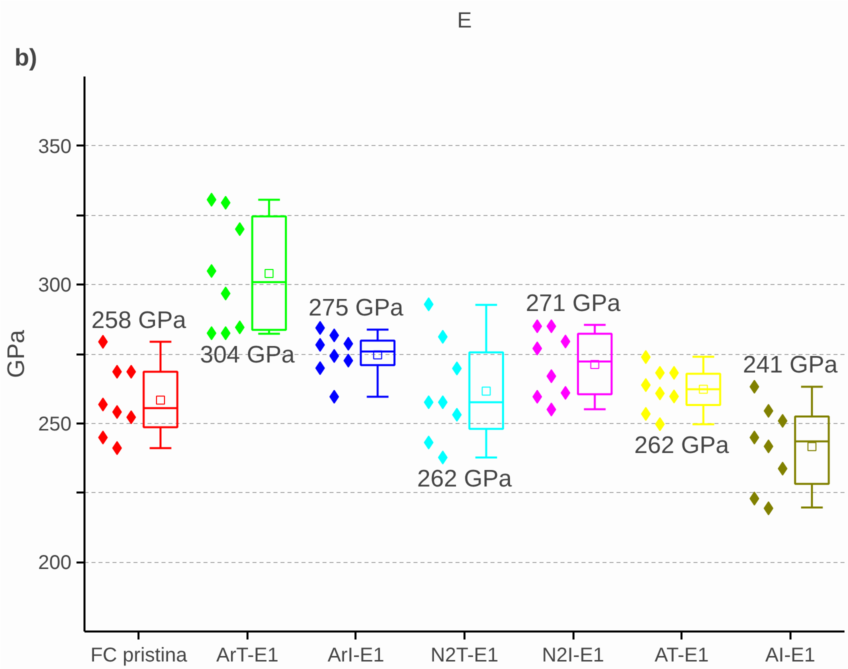  I want to click on y-tick-label: 300, so click(55, 285).